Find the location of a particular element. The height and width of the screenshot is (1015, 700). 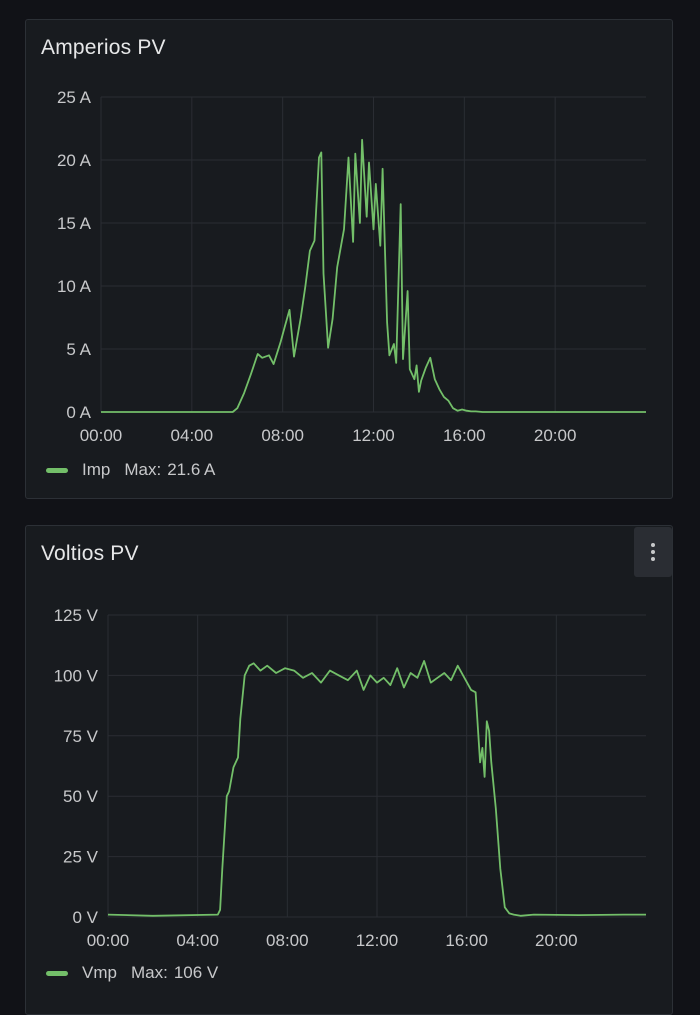

y-tick-label: 125 V is located at coordinates (76, 615).